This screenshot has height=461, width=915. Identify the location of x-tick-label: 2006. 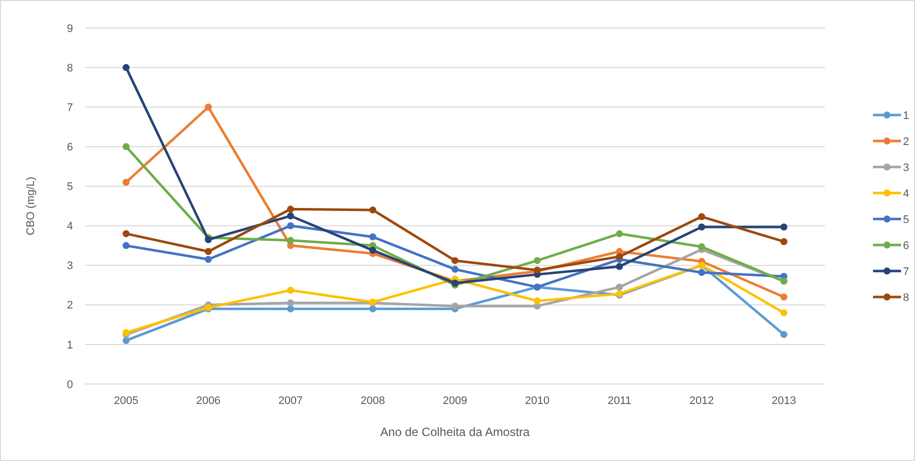
(208, 401).